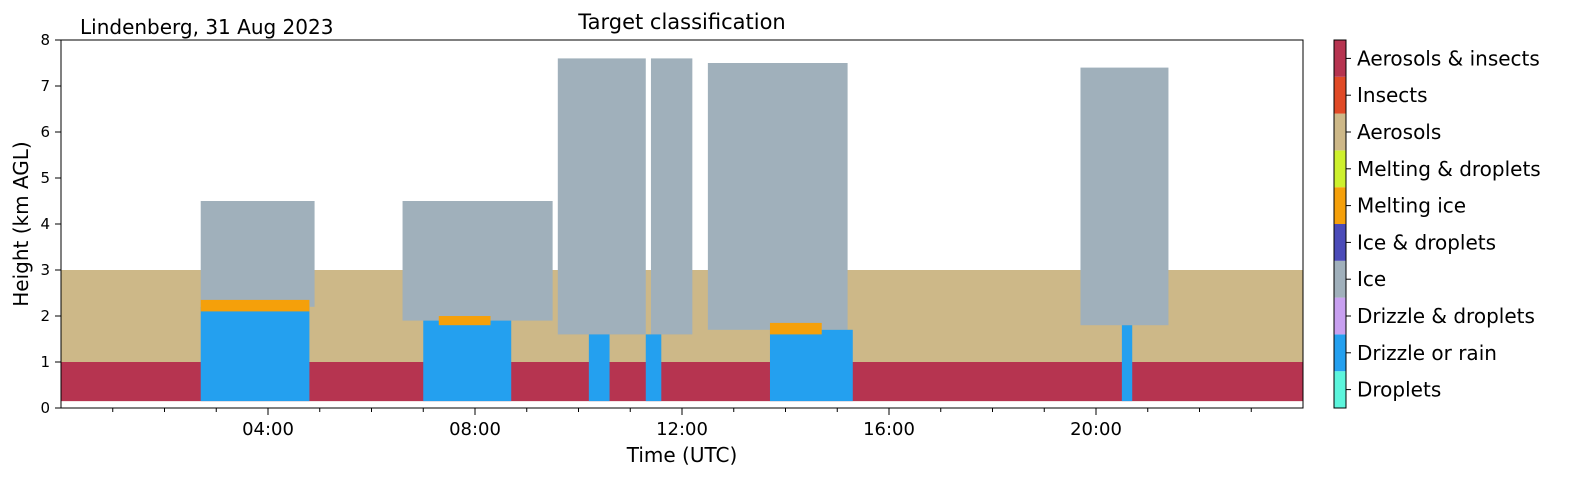 This screenshot has height=478, width=1570. What do you see at coordinates (1340, 58) in the screenshot?
I see `colorbar-swatch-aerosols-insects` at bounding box center [1340, 58].